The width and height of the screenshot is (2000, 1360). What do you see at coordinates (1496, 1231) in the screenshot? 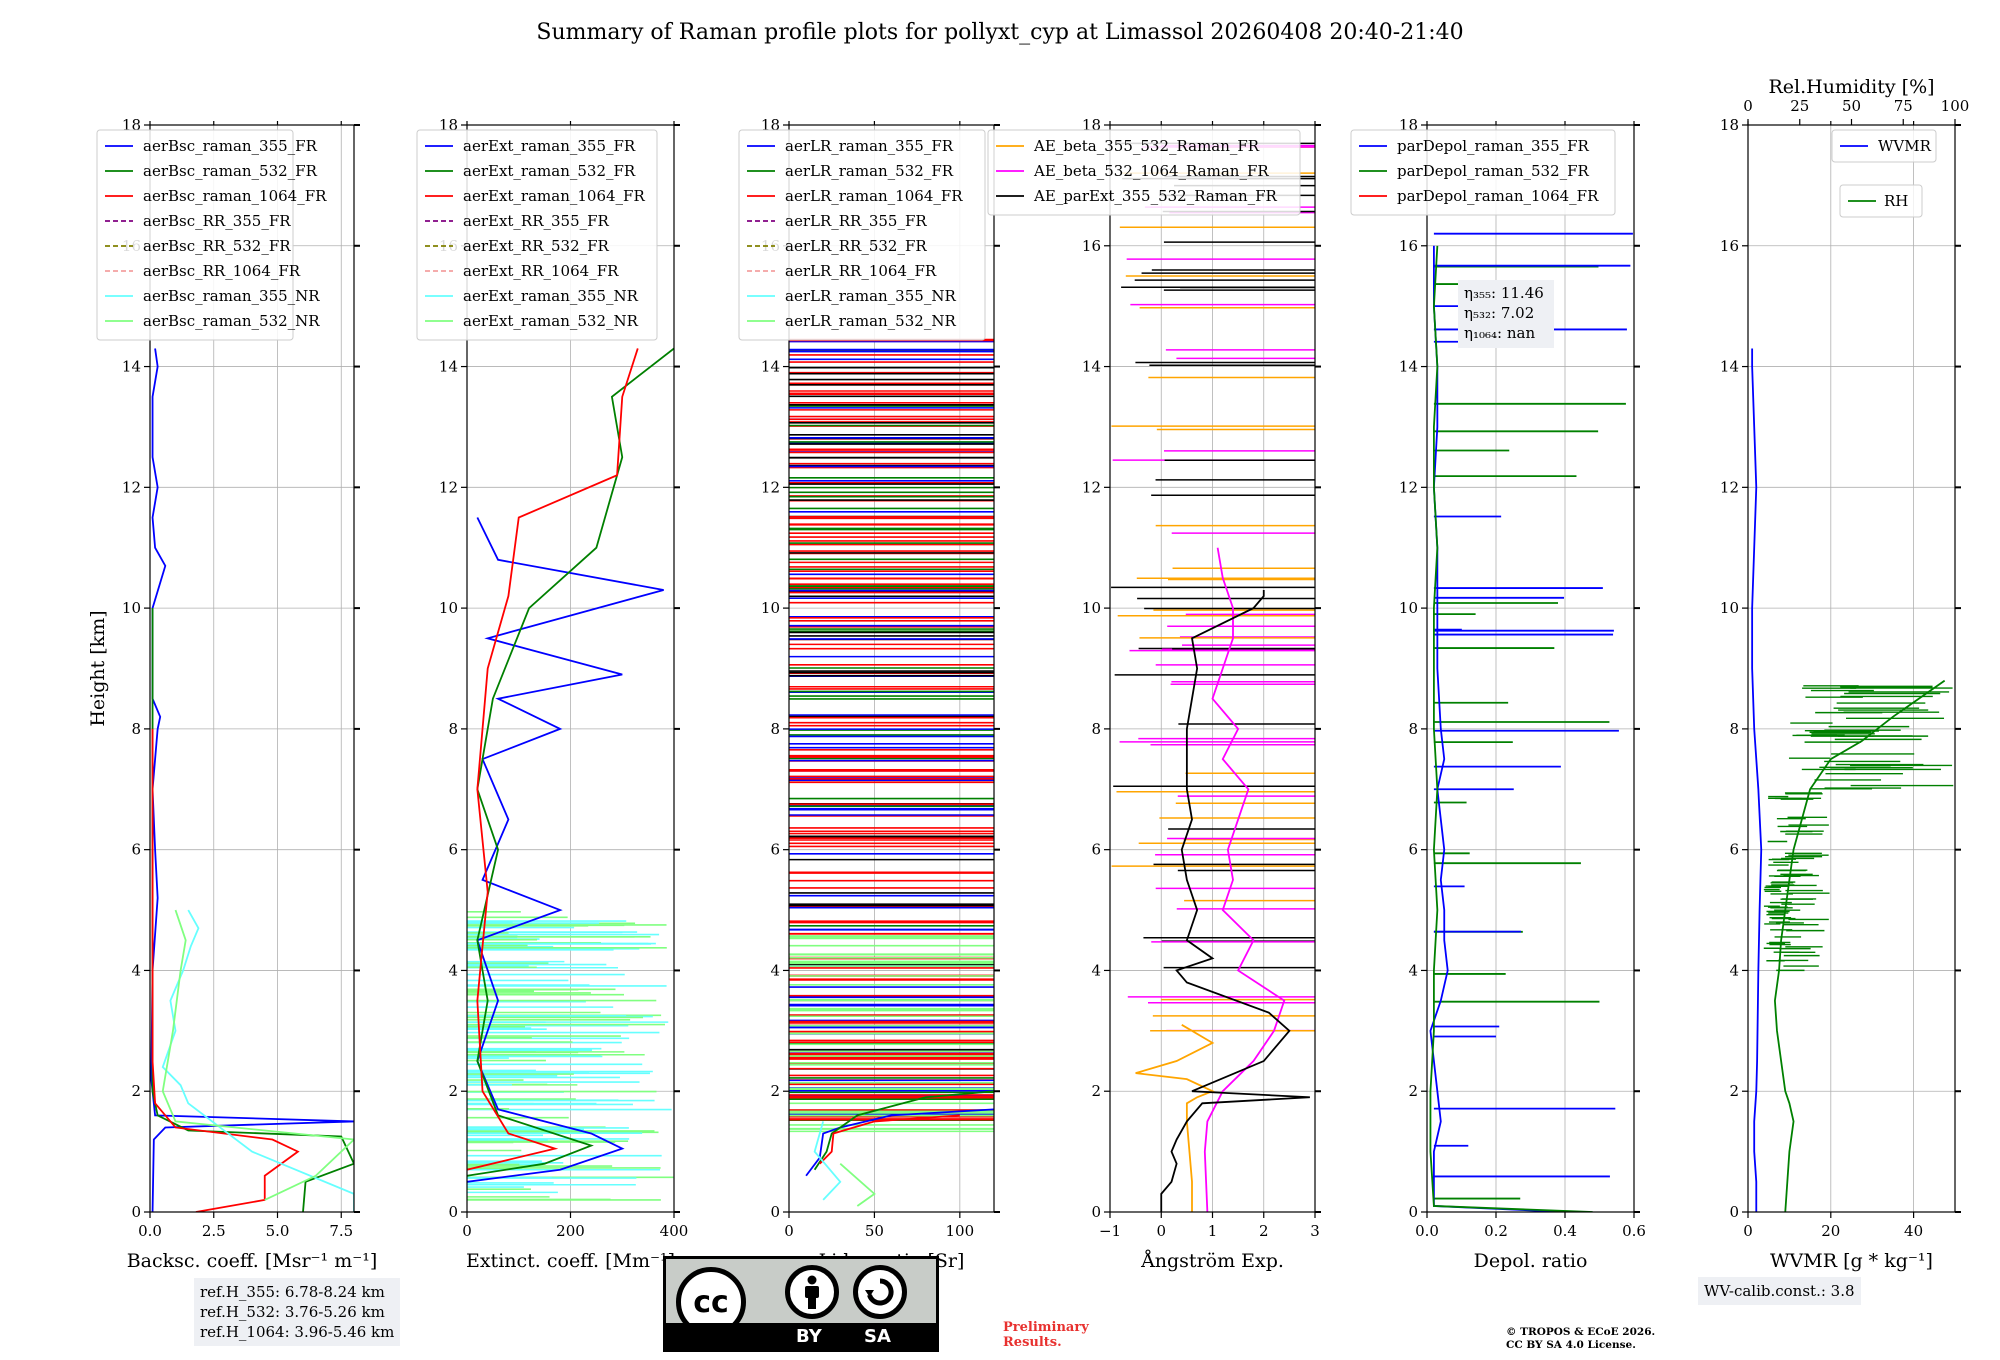
I see `x-tick-label: 0.2` at bounding box center [1496, 1231].